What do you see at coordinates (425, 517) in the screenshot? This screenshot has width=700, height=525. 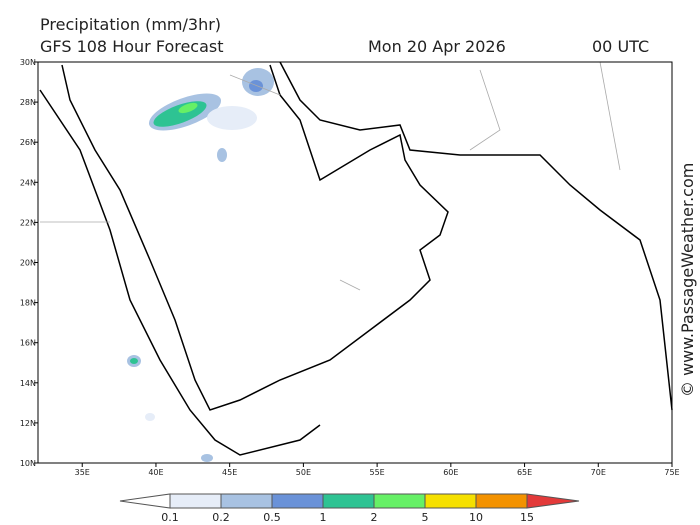 I see `colorbar-label: 5` at bounding box center [425, 517].